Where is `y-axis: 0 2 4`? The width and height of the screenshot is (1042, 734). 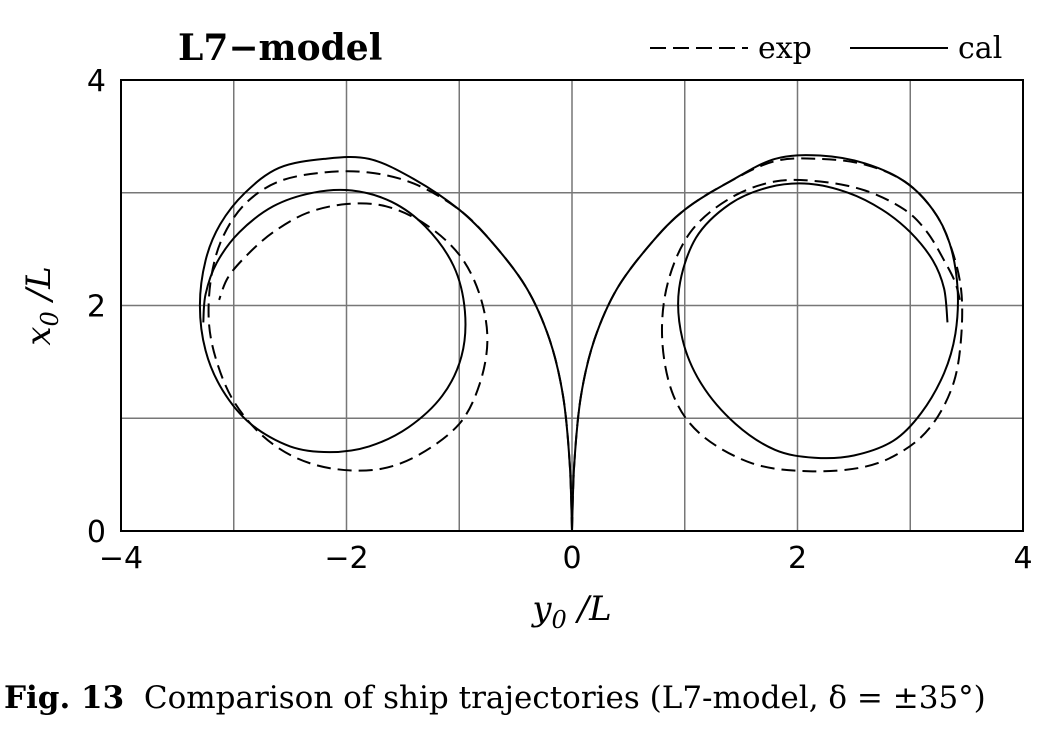 y-axis: 0 2 4 is located at coordinates (96, 307).